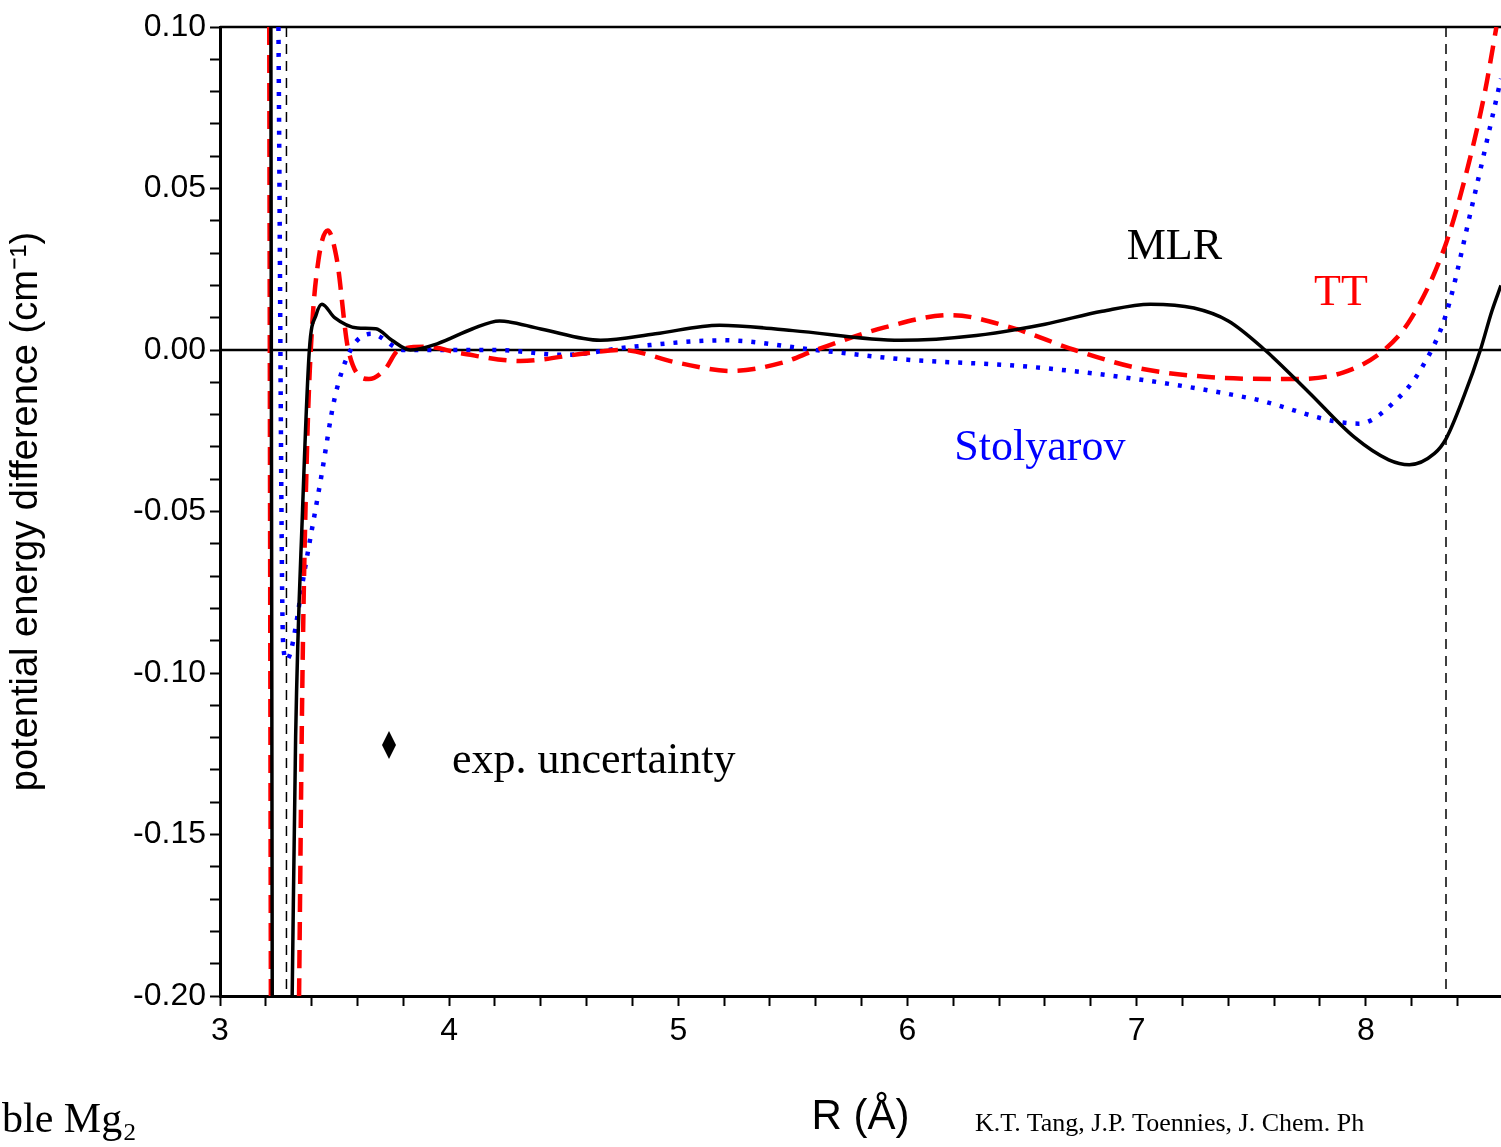 The width and height of the screenshot is (1501, 1147). Describe the element at coordinates (24, 511) in the screenshot. I see `y-axis-title: potential energy difference (cm⁻¹)` at that location.